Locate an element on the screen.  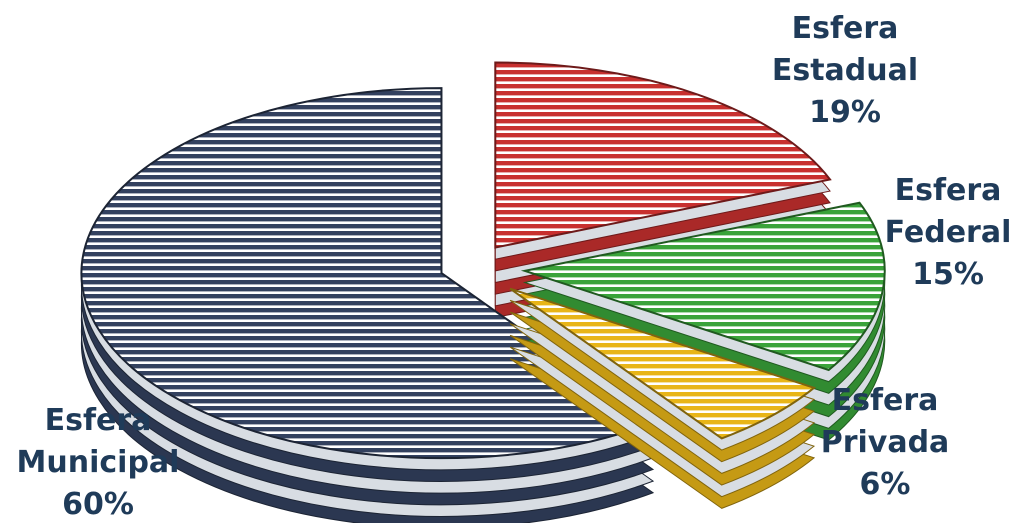
label-privada-line2: Privada is located at coordinates (885, 442).